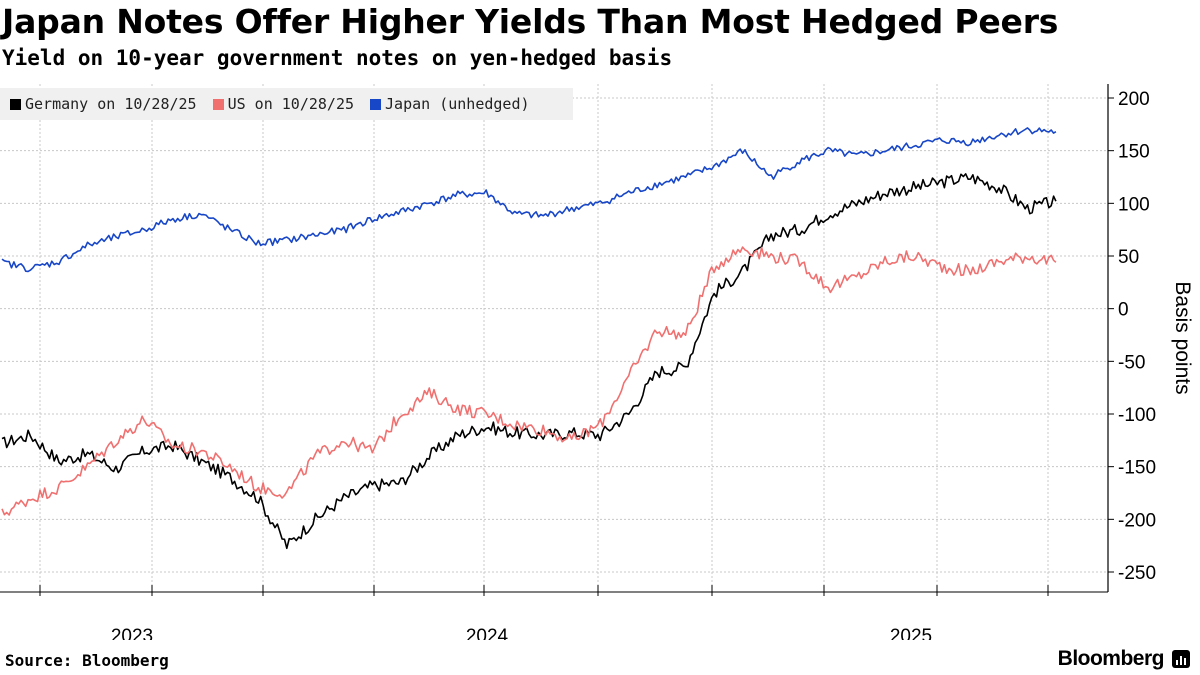  Describe the element at coordinates (1131, 362) in the screenshot. I see `y-tick-label: -50` at that location.